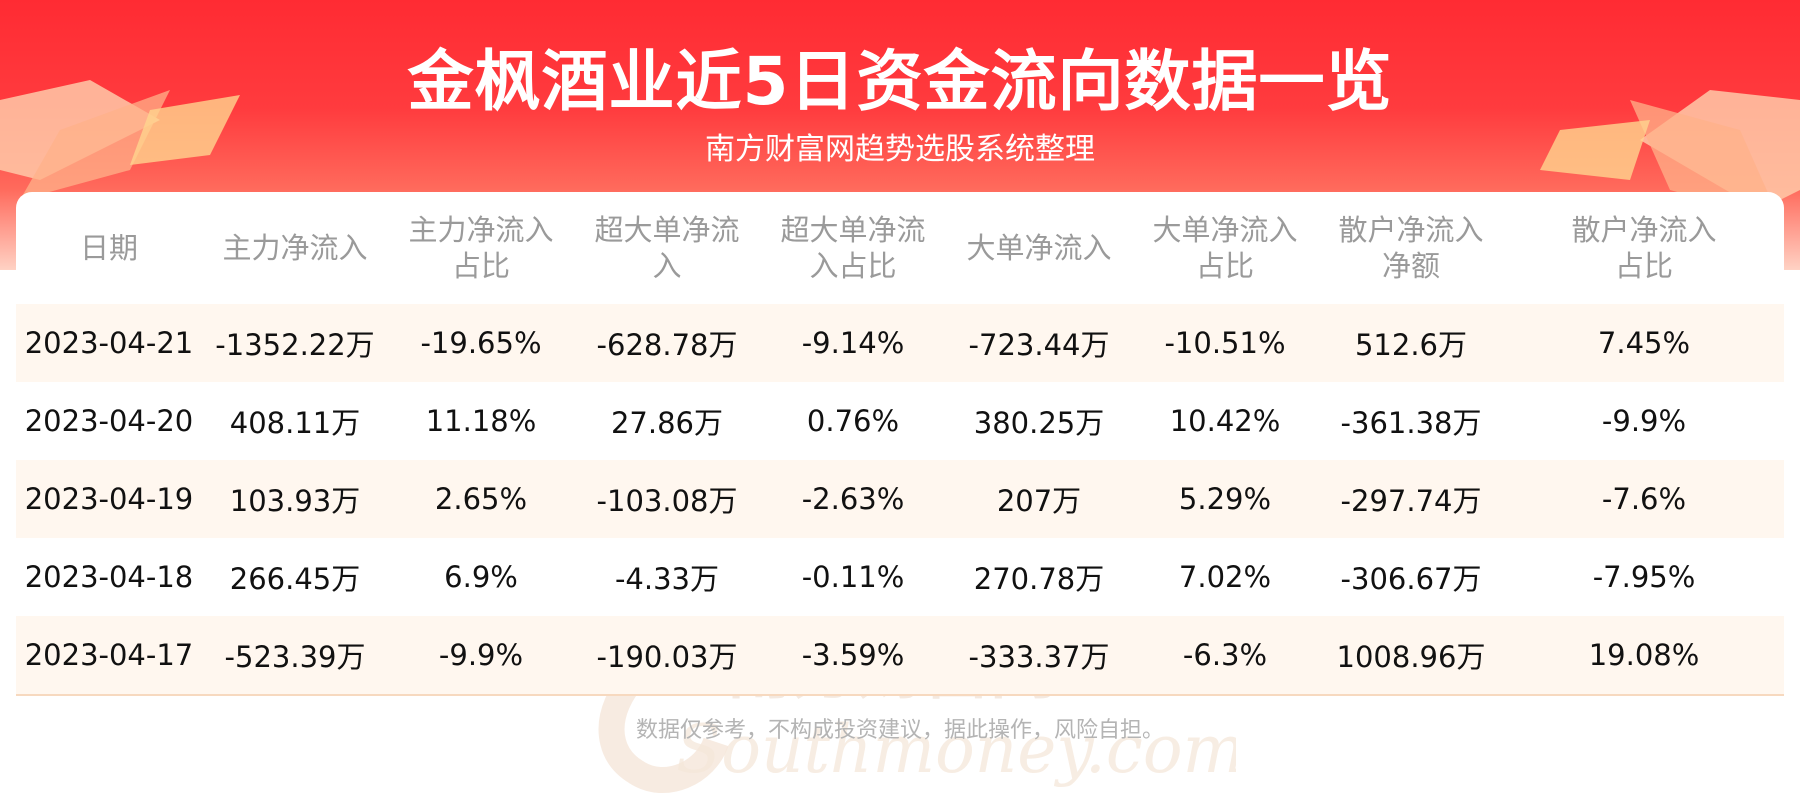 This screenshot has height=800, width=1800. I want to click on page-title: 金枫酒业近5日资金流向数据一览, so click(900, 81).